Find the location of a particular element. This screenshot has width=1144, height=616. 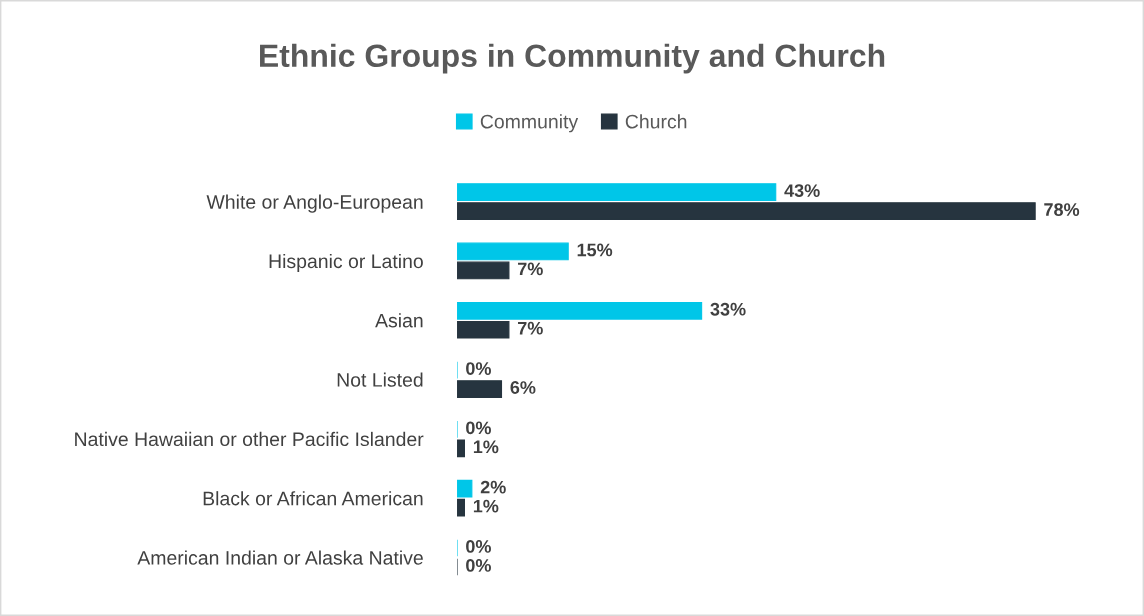

y-tick-label: Black or African American is located at coordinates (313, 498).